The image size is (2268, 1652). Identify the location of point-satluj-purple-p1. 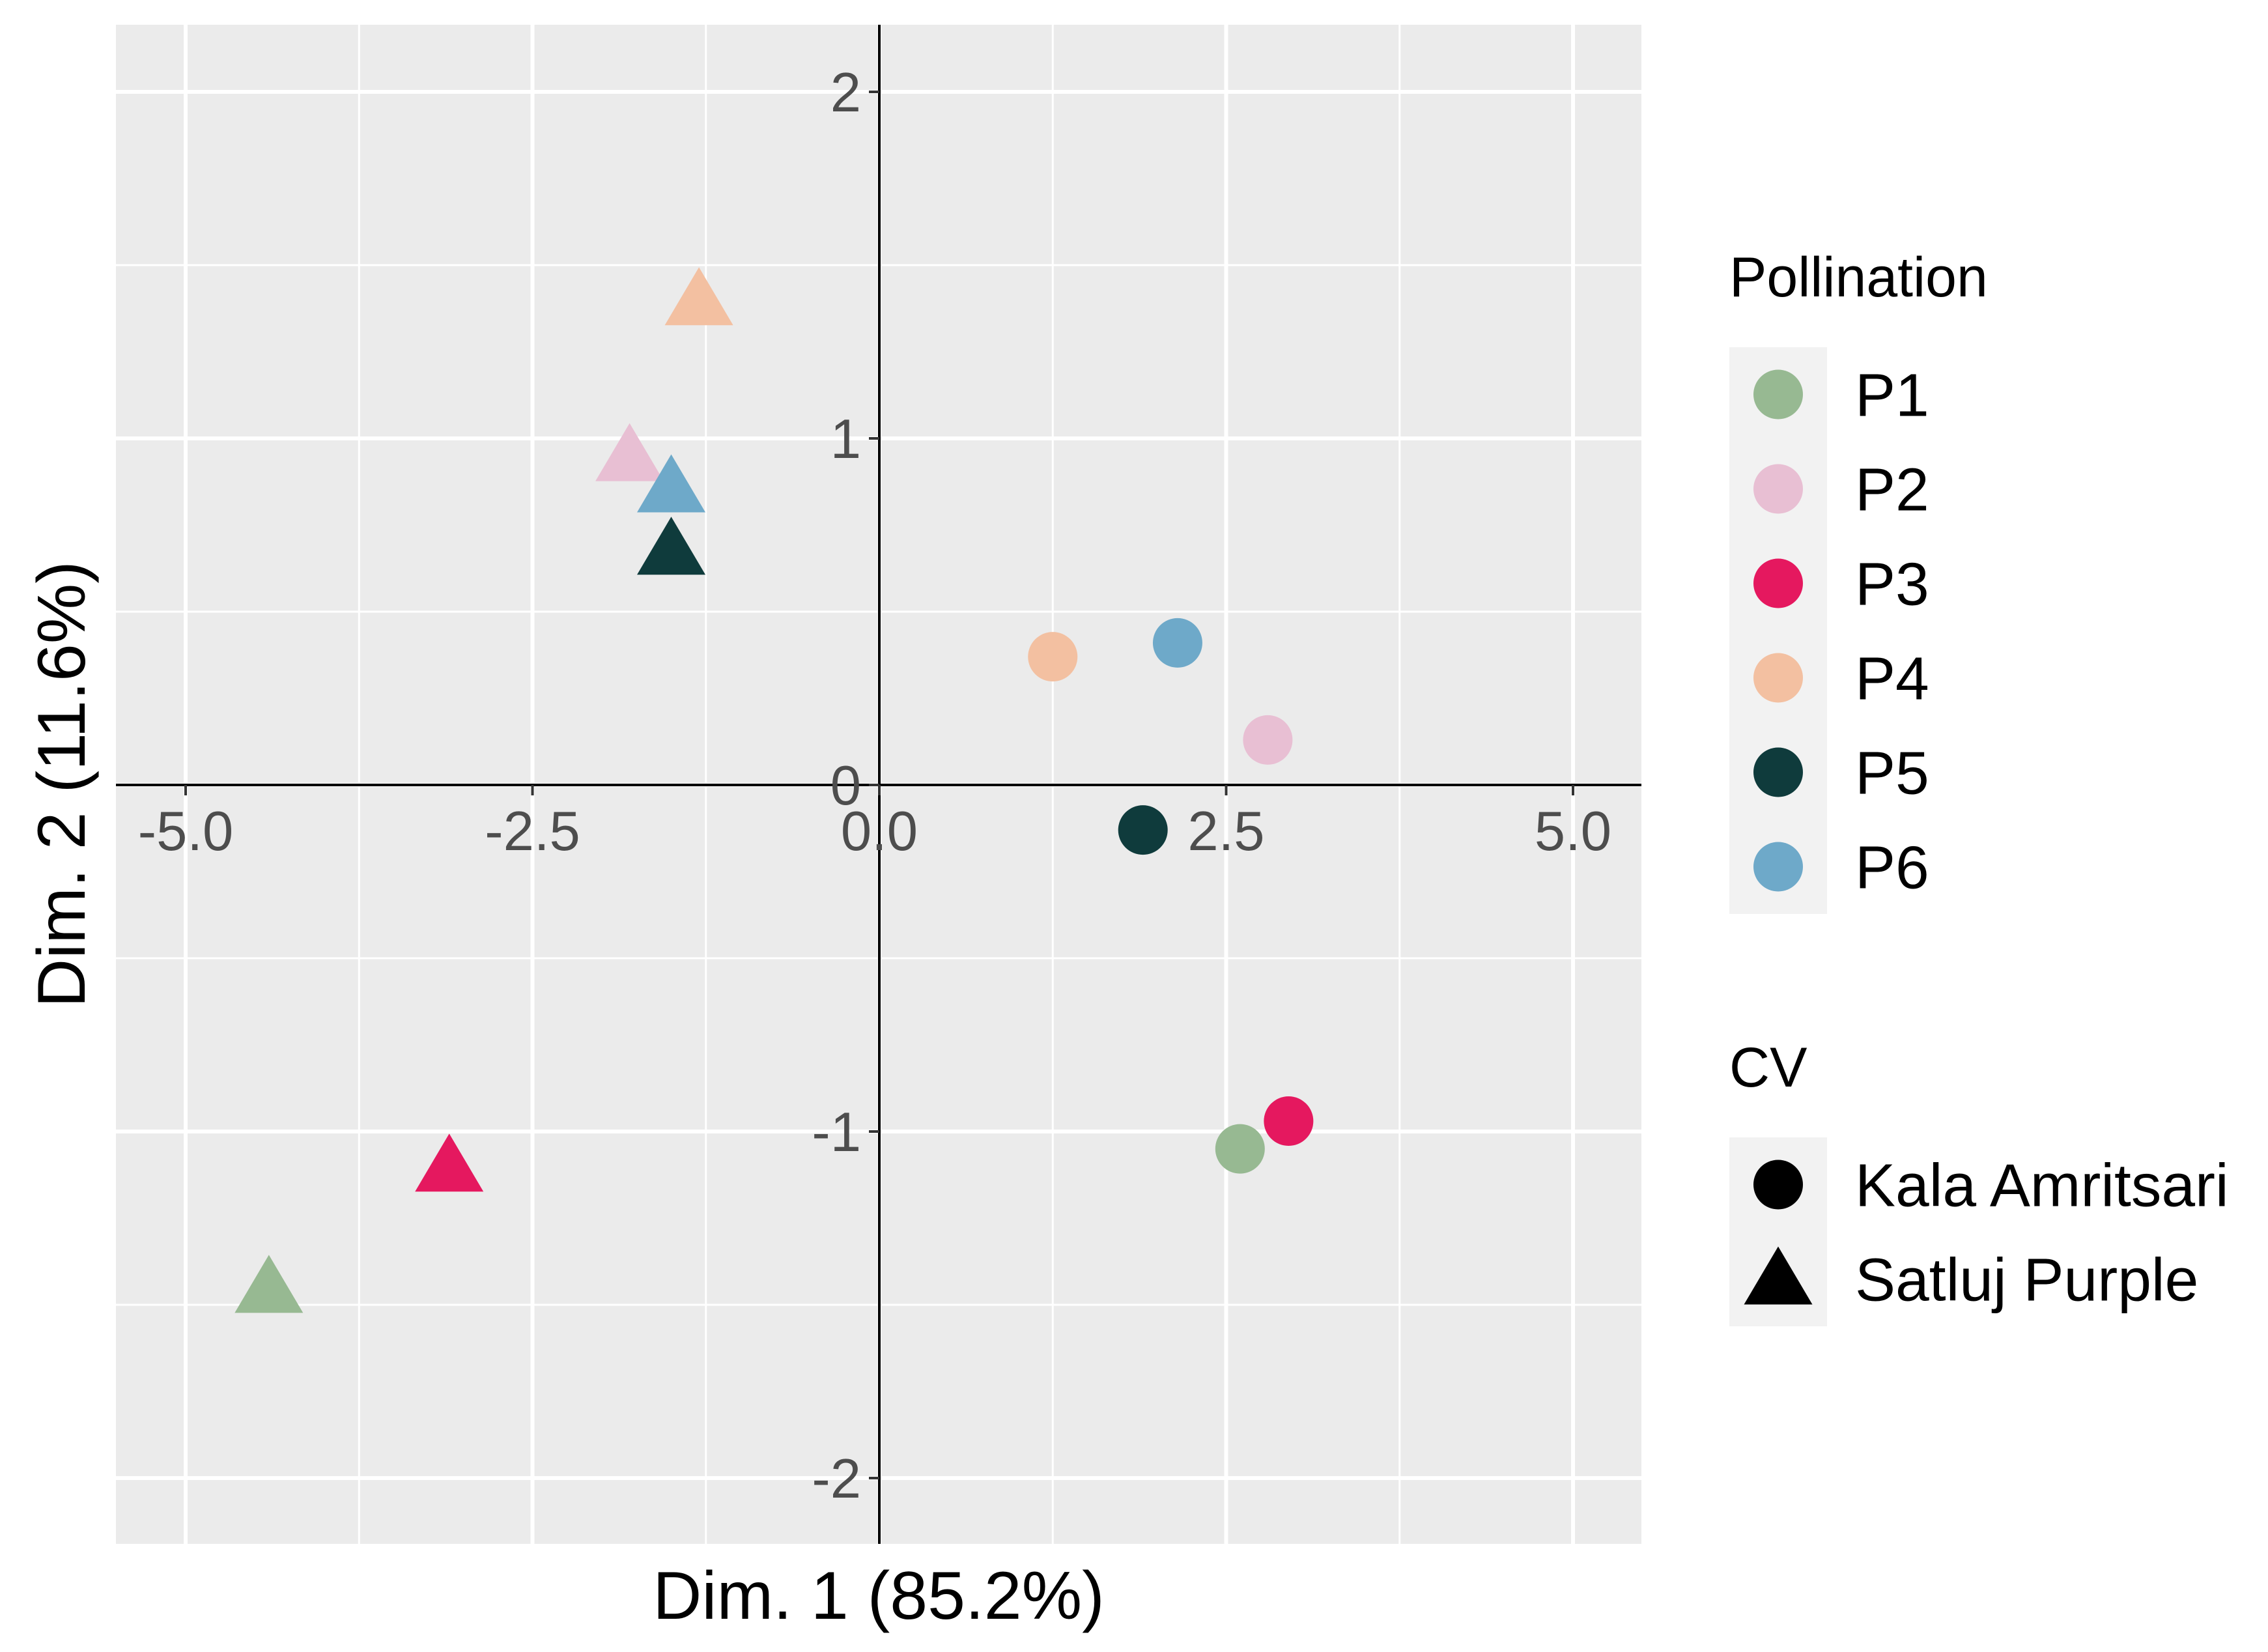
(269, 1284).